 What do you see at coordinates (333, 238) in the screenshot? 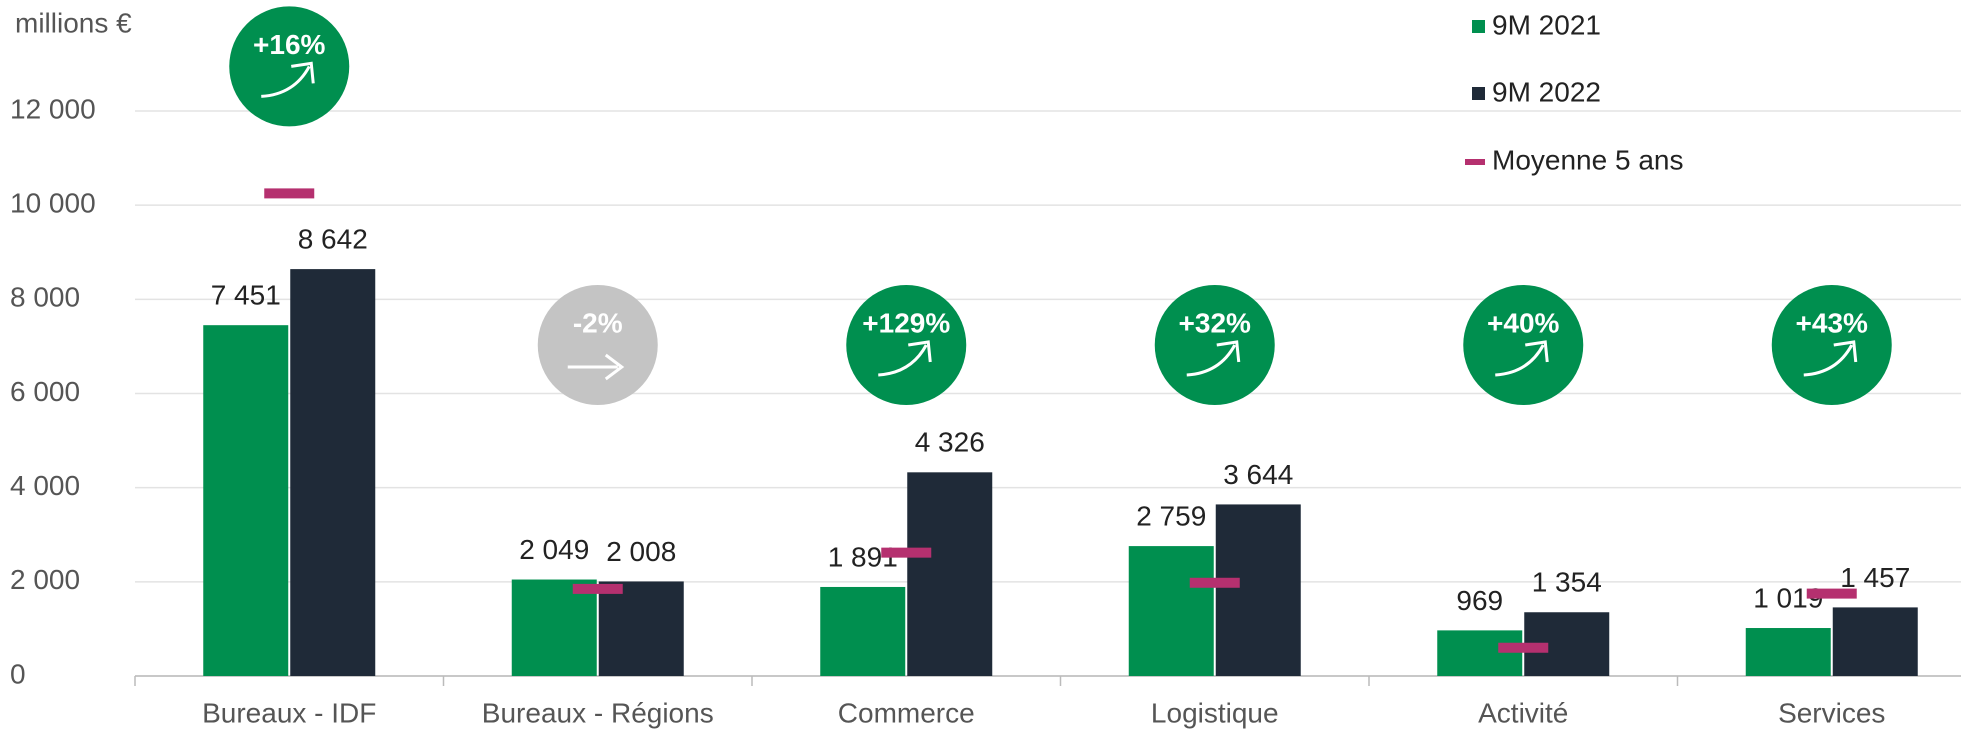
I see `value-label: 8 642` at bounding box center [333, 238].